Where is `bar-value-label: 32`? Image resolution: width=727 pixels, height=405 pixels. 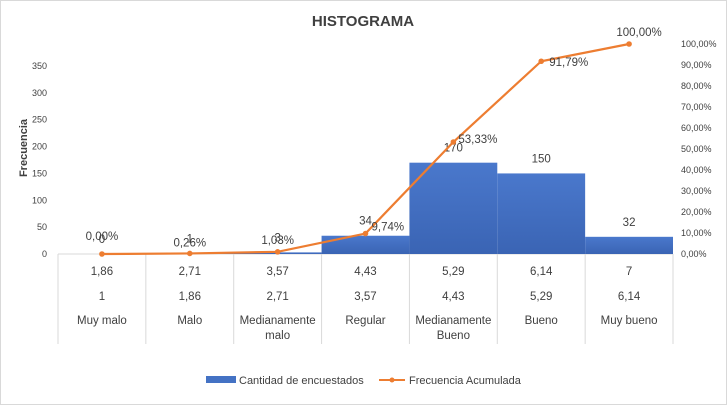
bar-value-label: 32 is located at coordinates (629, 223).